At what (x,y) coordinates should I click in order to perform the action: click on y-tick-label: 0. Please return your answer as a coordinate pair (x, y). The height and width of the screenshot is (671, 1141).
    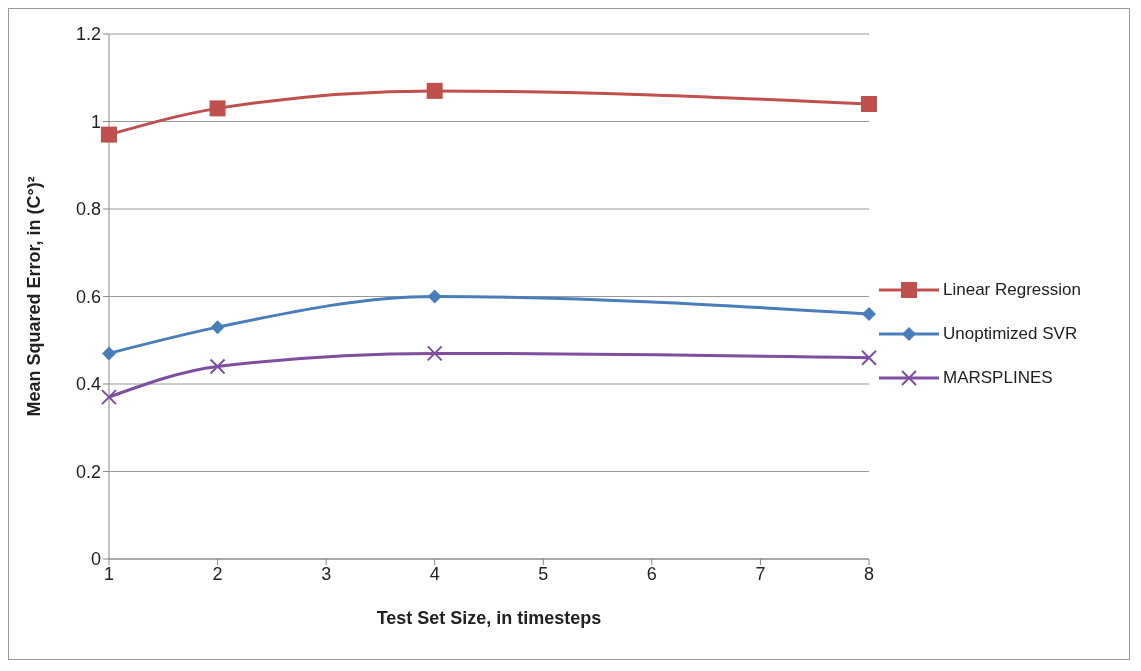
    Looking at the image, I should click on (95, 559).